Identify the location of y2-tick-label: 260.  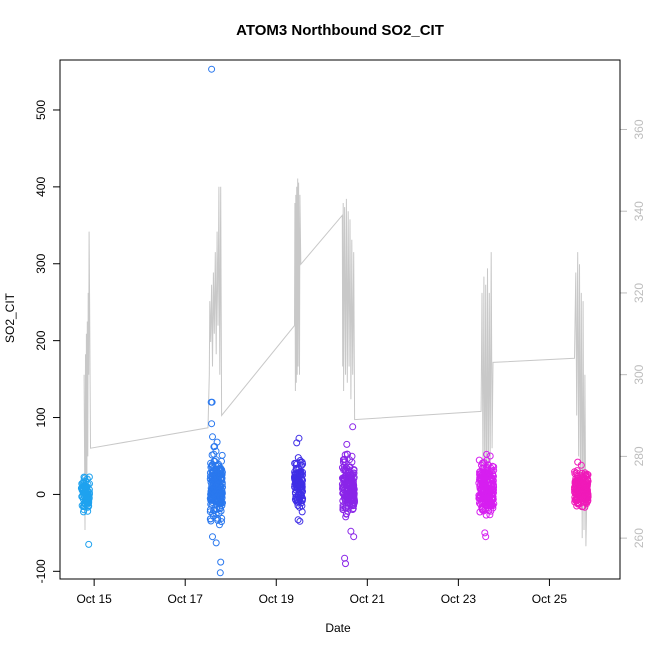
(639, 538).